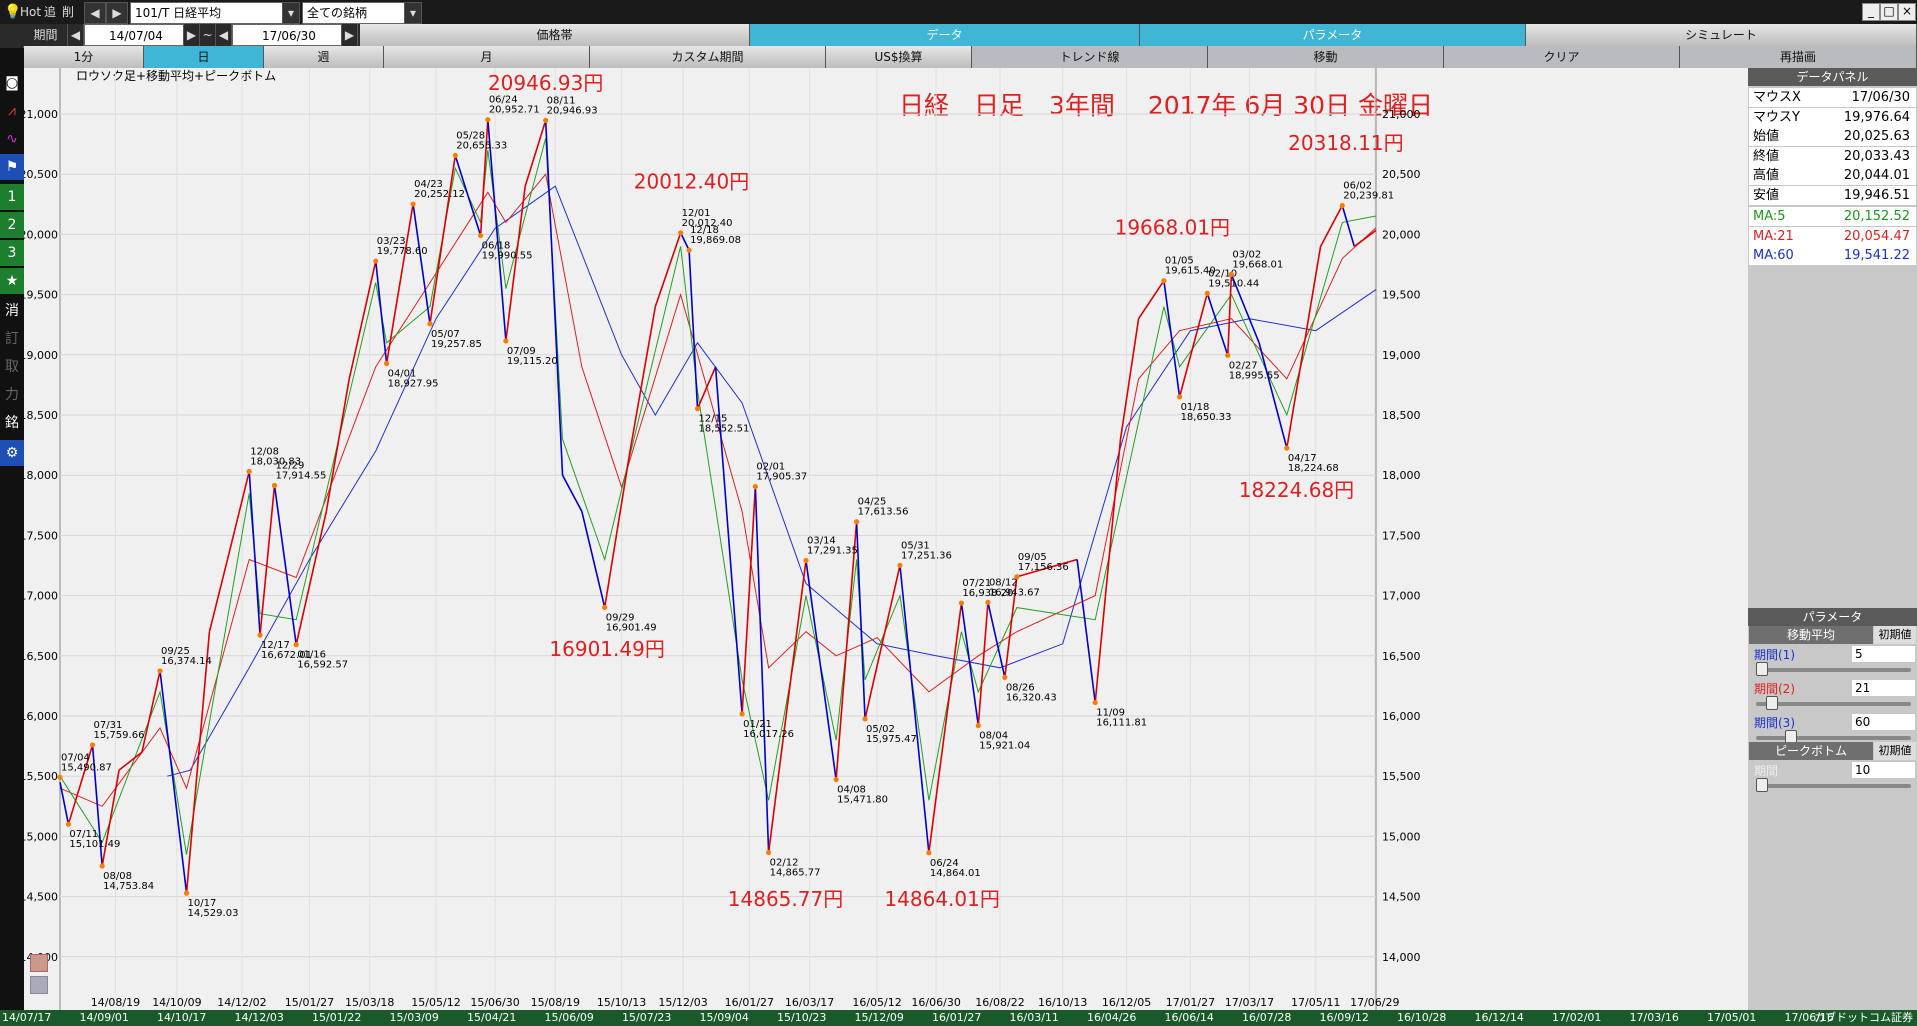 The width and height of the screenshot is (1917, 1026). What do you see at coordinates (1876, 156) in the screenshot?
I see `data-value: 20,033.43` at bounding box center [1876, 156].